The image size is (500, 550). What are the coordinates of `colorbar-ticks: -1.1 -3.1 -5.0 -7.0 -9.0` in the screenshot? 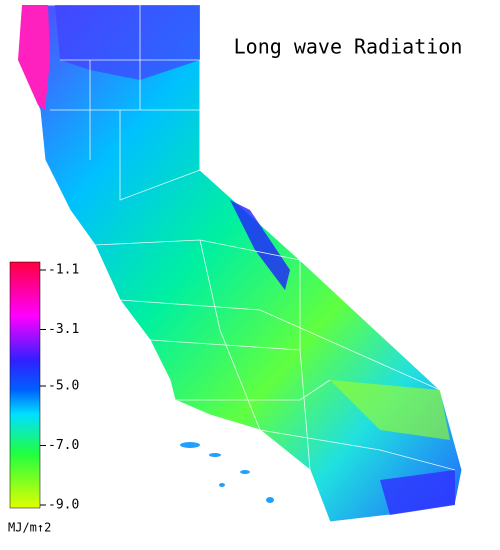 It's located at (59, 388).